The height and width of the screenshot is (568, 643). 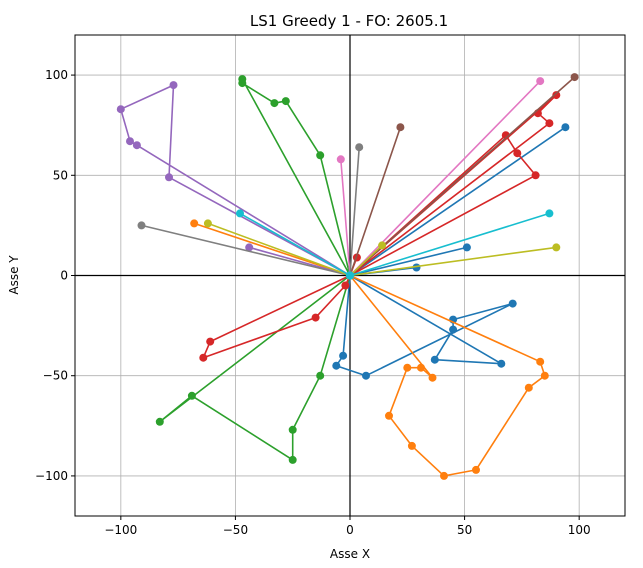 What do you see at coordinates (350, 530) in the screenshot?
I see `x-tick-label: 0` at bounding box center [350, 530].